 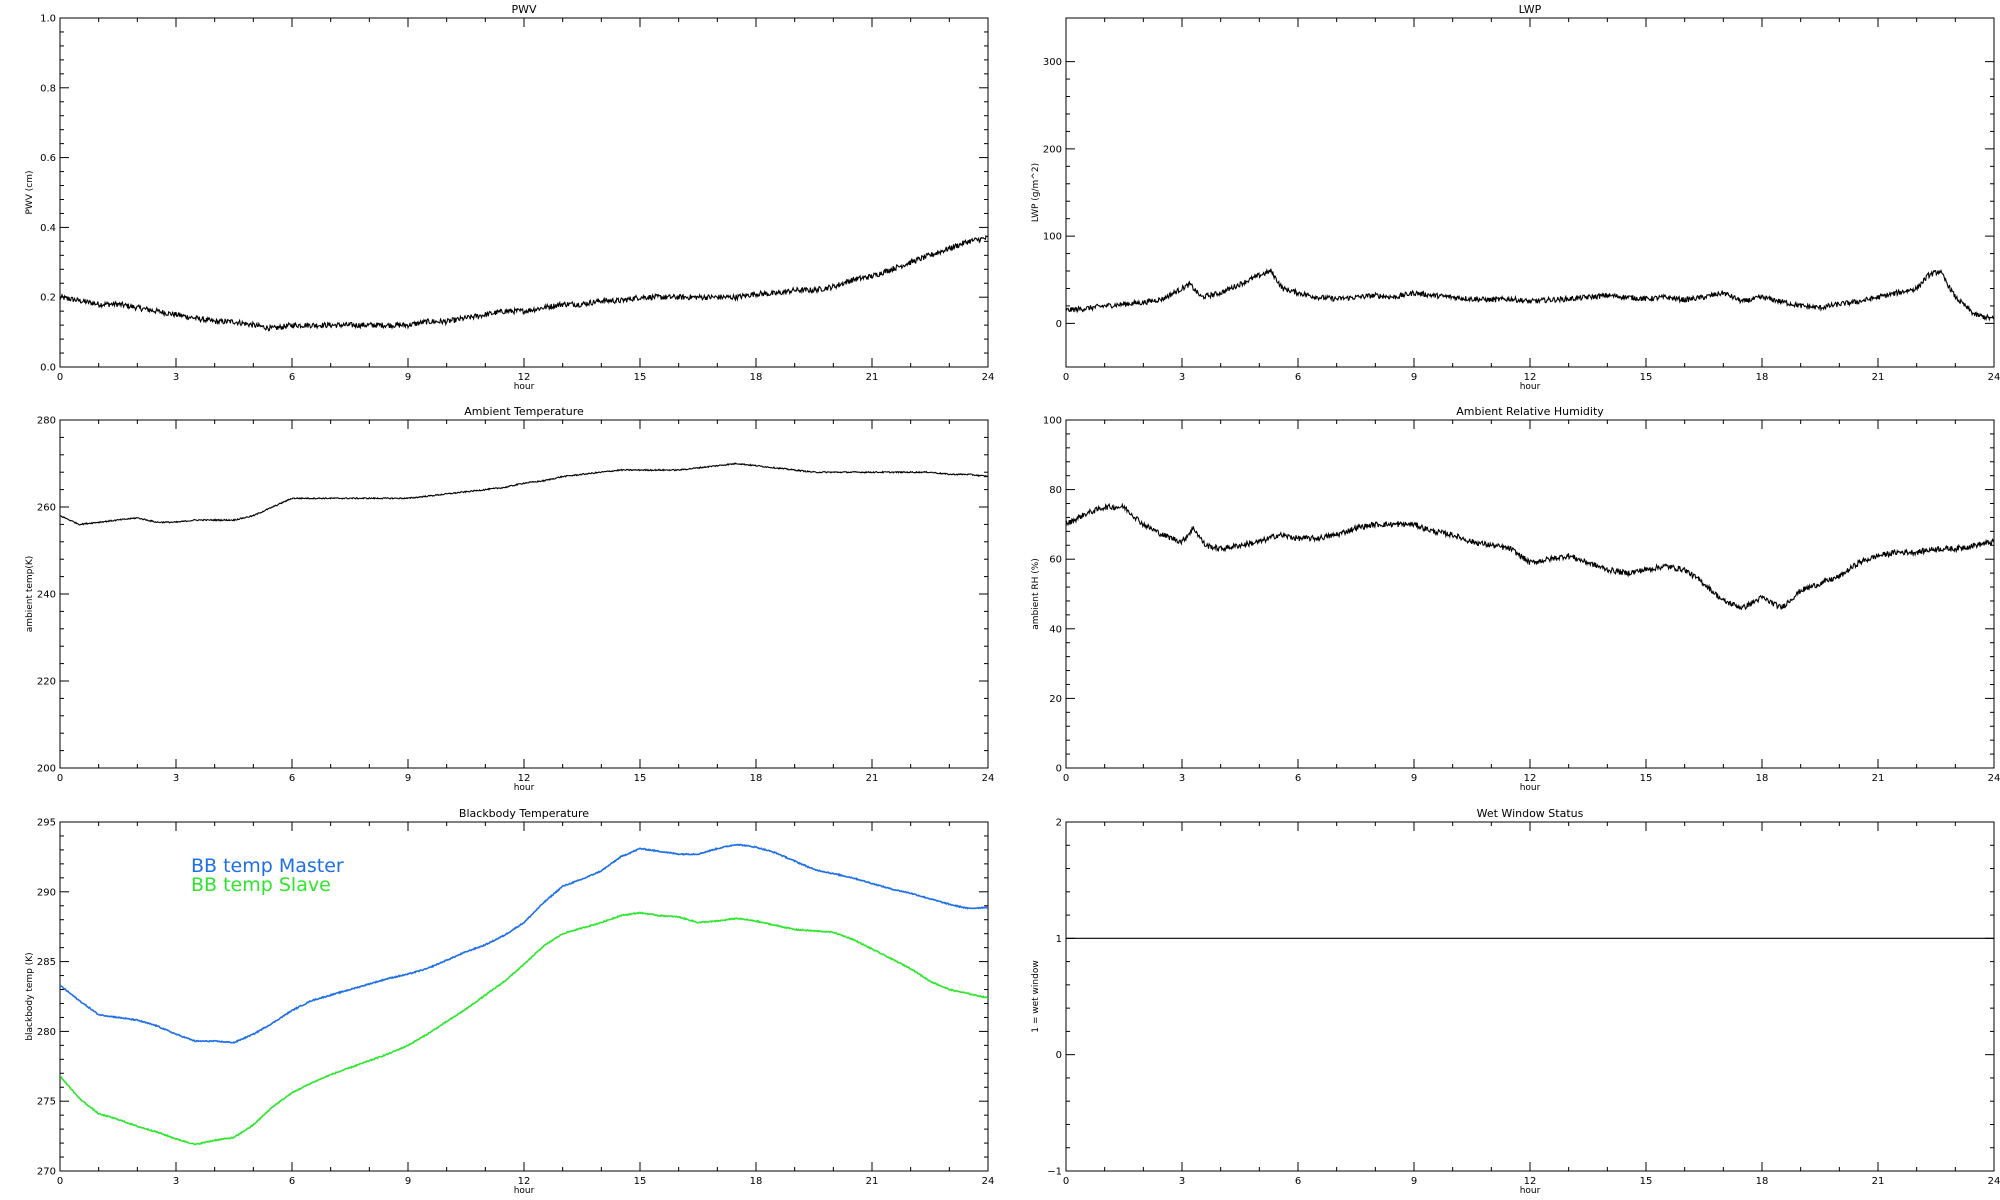 I want to click on y-tick-label: 300, so click(x=1052, y=62).